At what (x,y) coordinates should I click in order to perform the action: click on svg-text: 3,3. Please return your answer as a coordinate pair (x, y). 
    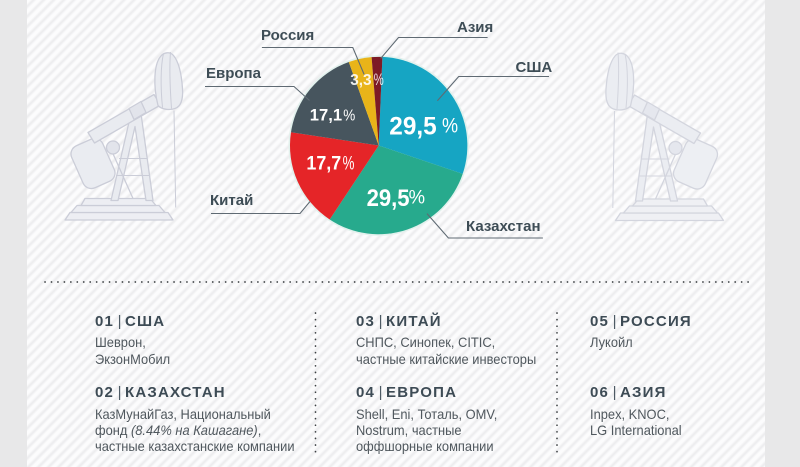
    Looking at the image, I should click on (360, 80).